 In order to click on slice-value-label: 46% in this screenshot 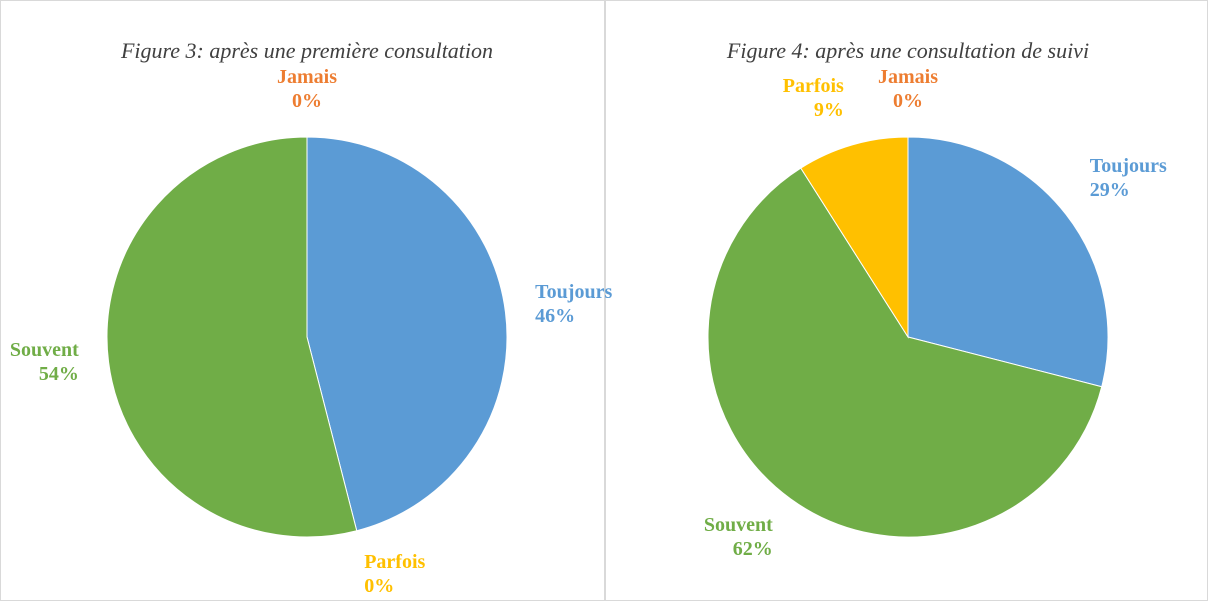, I will do `click(555, 316)`.